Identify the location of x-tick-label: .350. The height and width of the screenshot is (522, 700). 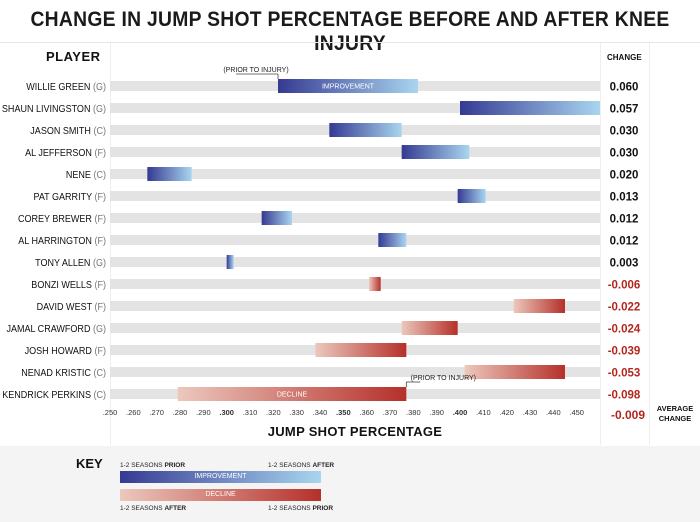
(343, 412).